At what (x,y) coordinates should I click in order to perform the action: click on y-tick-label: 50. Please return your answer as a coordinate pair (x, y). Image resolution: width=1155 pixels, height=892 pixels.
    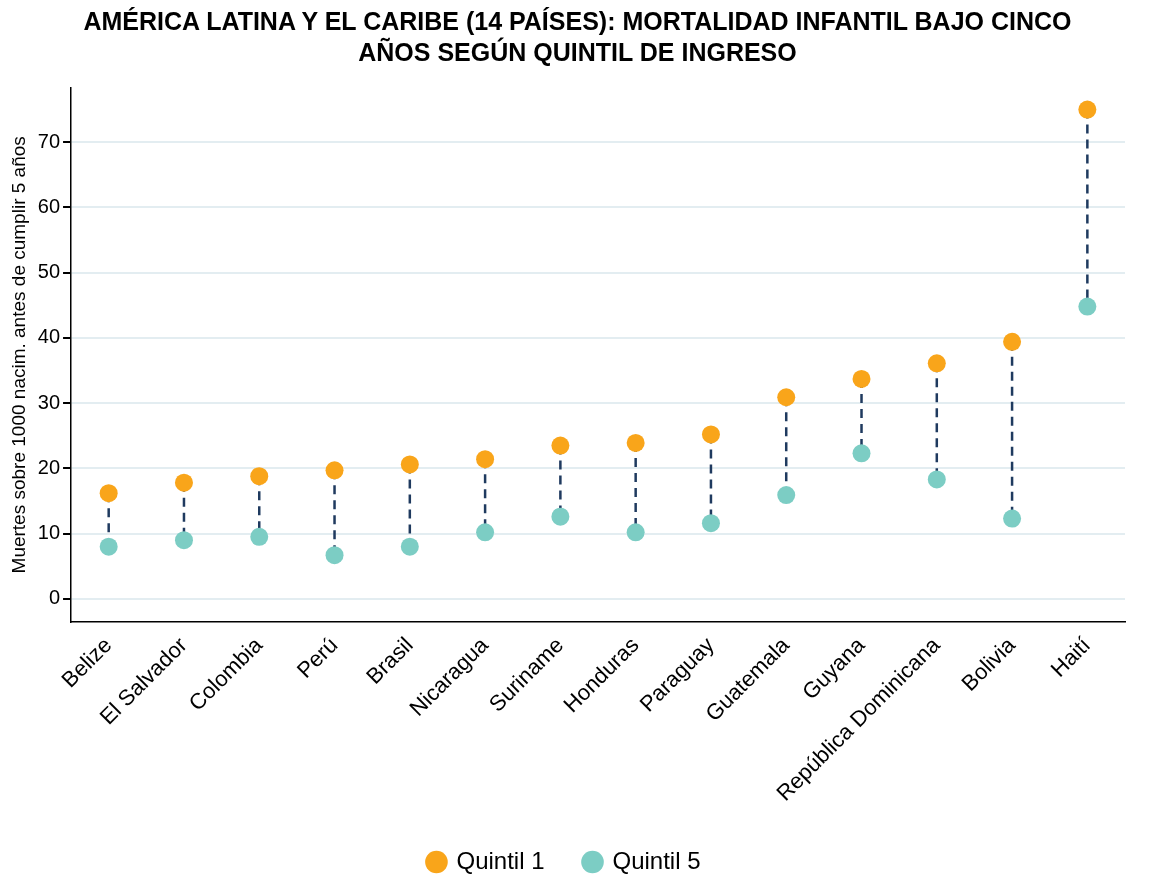
    Looking at the image, I should click on (49, 271).